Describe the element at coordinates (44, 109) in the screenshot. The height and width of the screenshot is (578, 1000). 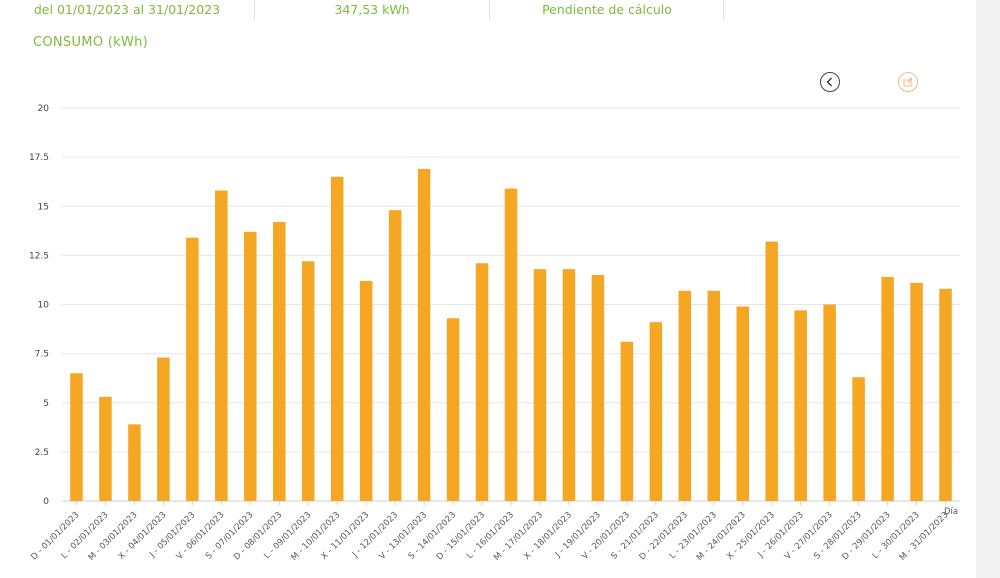
I see `y-tick-label: 20` at that location.